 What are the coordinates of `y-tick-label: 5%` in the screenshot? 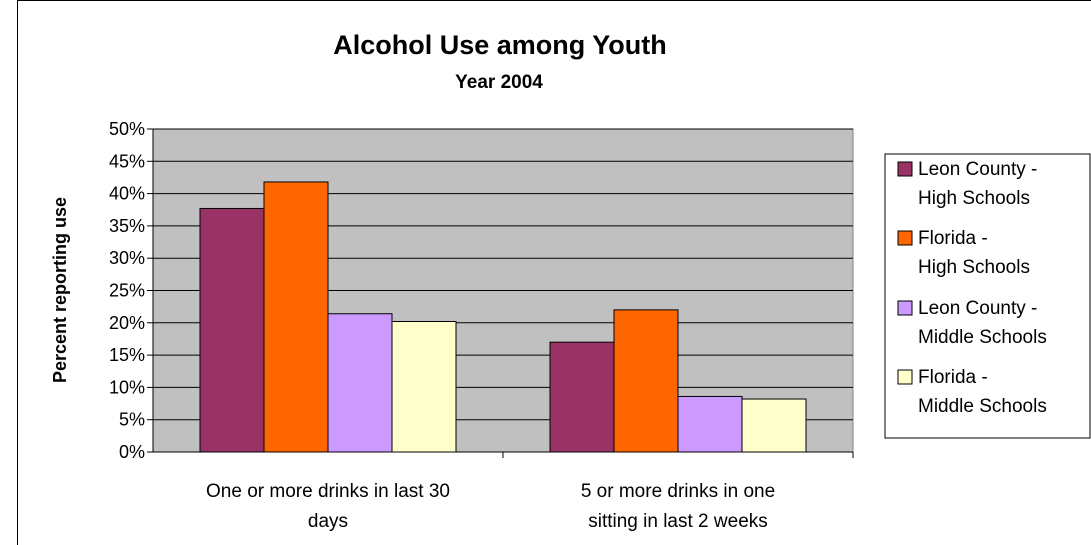 It's located at (132, 420).